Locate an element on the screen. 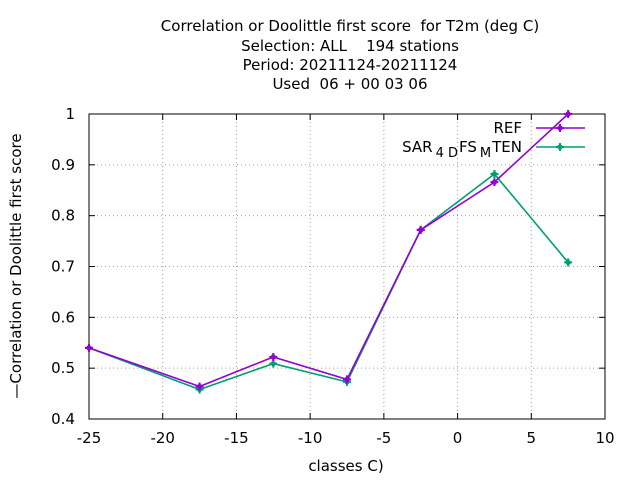 Image resolution: width=640 pixels, height=480 pixels. y-axis-label: —Correlation or Doolittle first score is located at coordinates (16, 265).